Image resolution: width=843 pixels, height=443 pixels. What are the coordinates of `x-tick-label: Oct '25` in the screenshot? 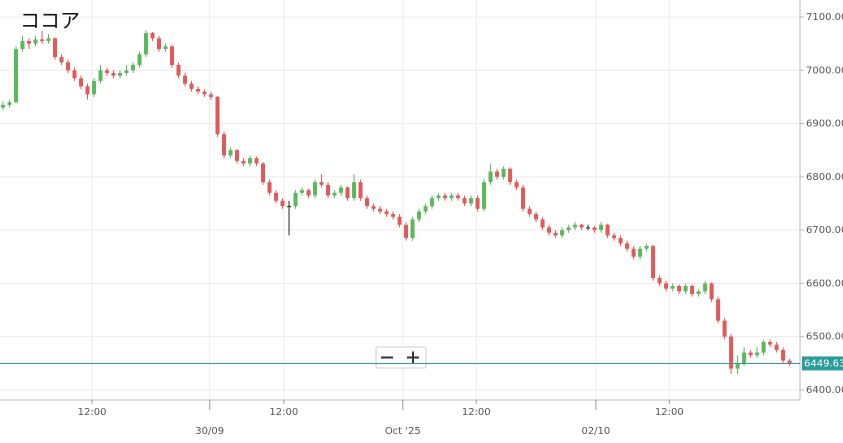 It's located at (403, 431).